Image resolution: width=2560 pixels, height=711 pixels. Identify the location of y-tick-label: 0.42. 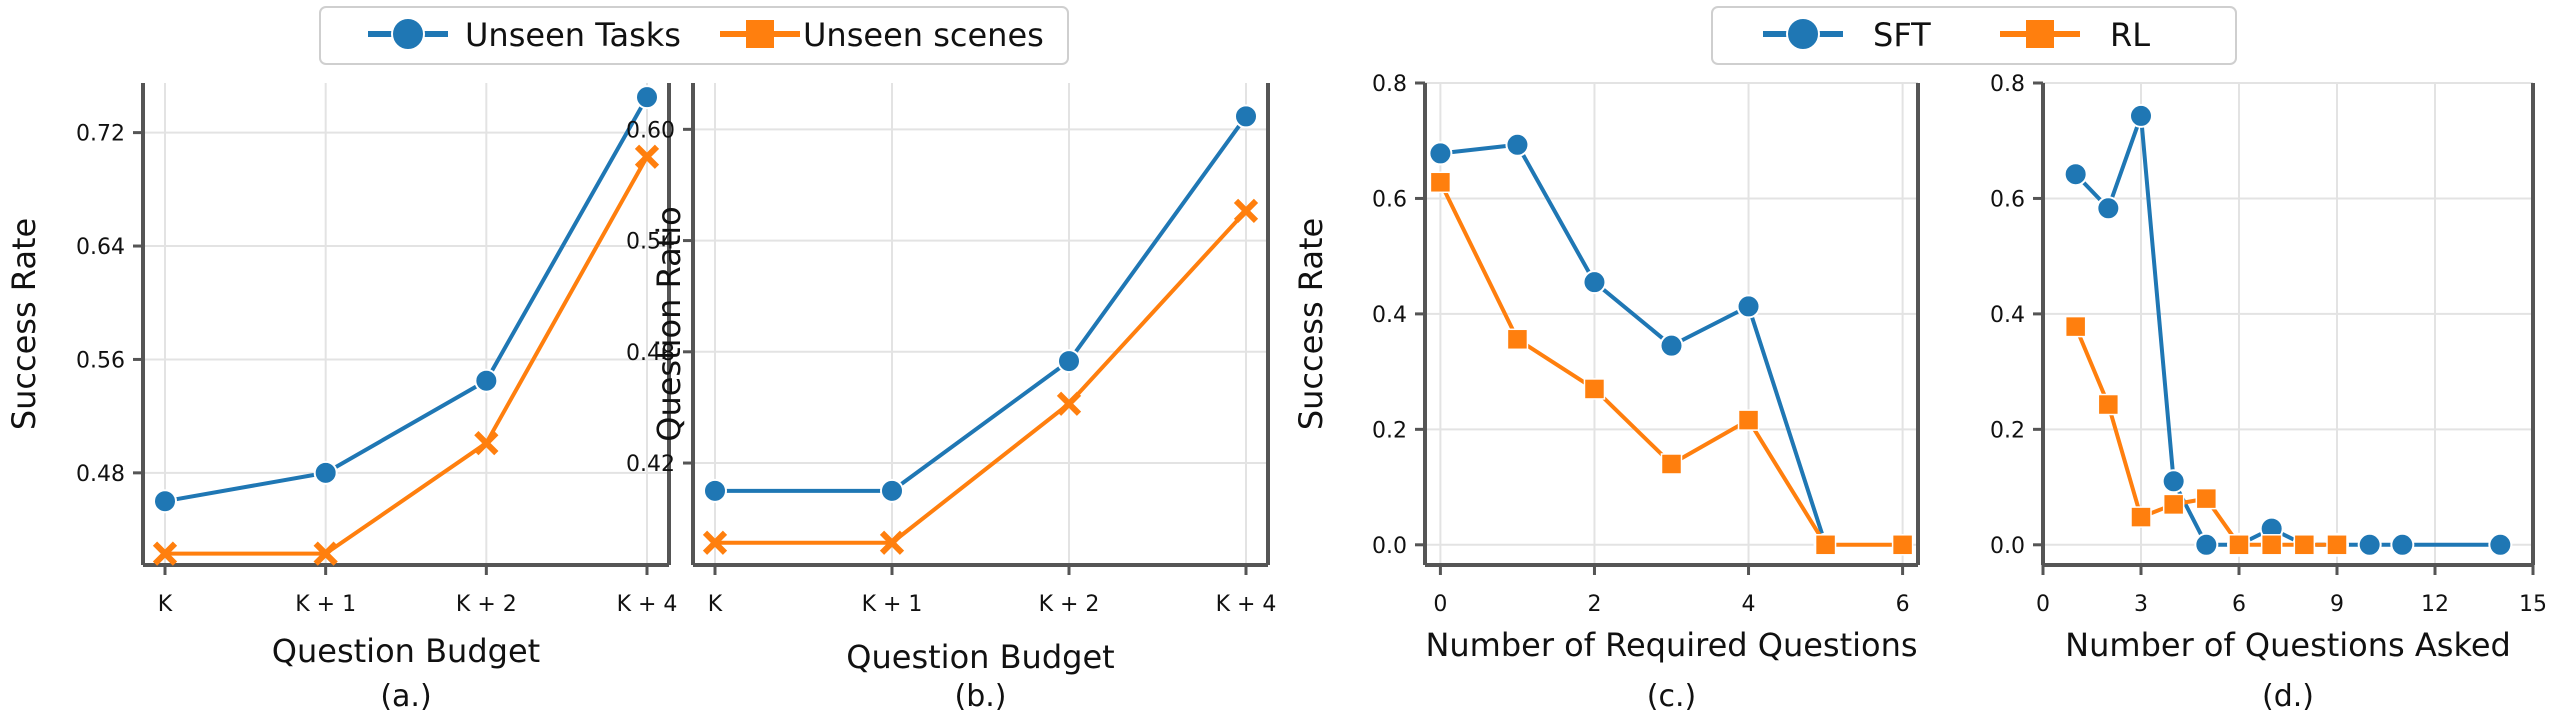
(650, 464).